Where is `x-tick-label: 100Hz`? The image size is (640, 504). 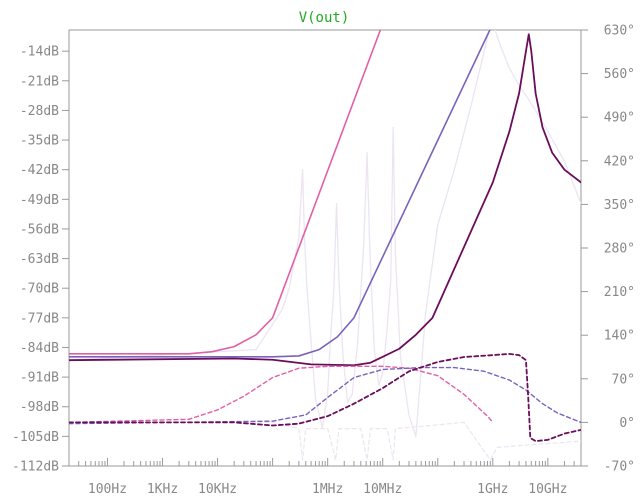
x-tick-label: 100Hz is located at coordinates (107, 489).